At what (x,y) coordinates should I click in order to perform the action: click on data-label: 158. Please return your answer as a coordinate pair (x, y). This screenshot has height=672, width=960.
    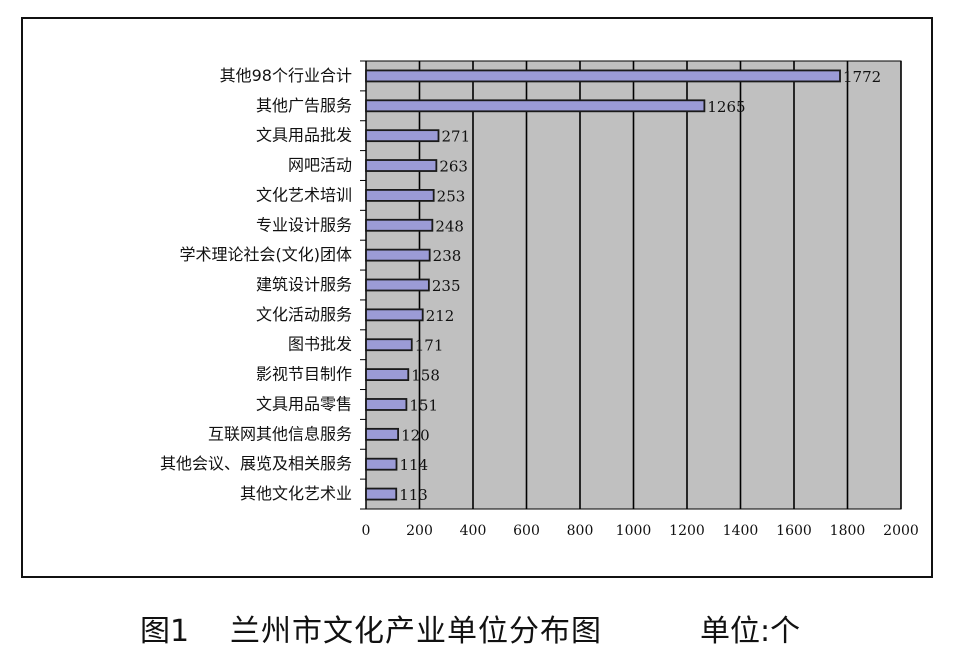
    Looking at the image, I should click on (425, 376).